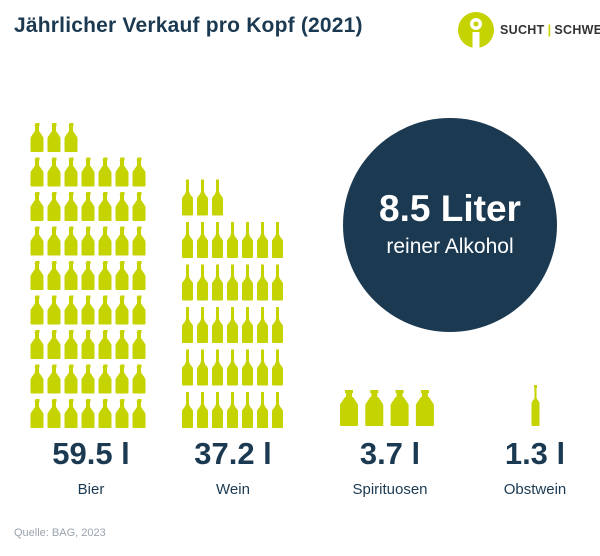 The image size is (600, 556). Describe the element at coordinates (233, 453) in the screenshot. I see `value-label-wein: 37.2 l` at that location.